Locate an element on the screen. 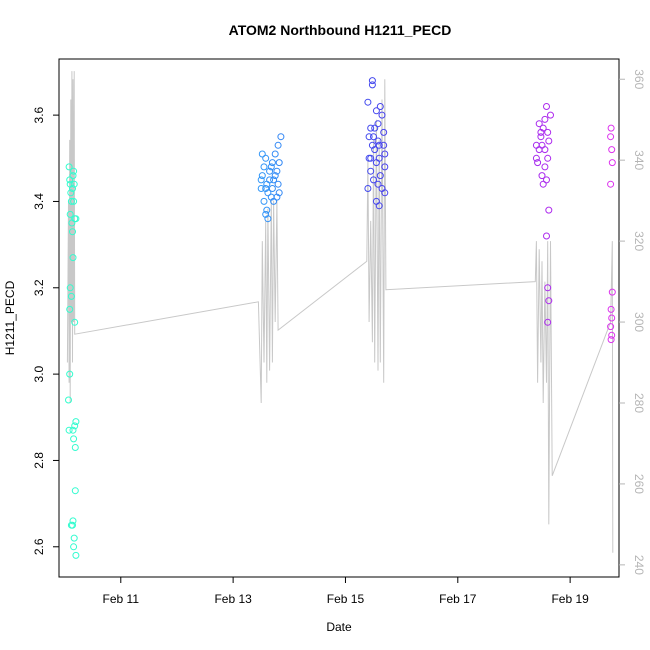 The image size is (650, 650). y2-tick-label: 360 is located at coordinates (639, 79).